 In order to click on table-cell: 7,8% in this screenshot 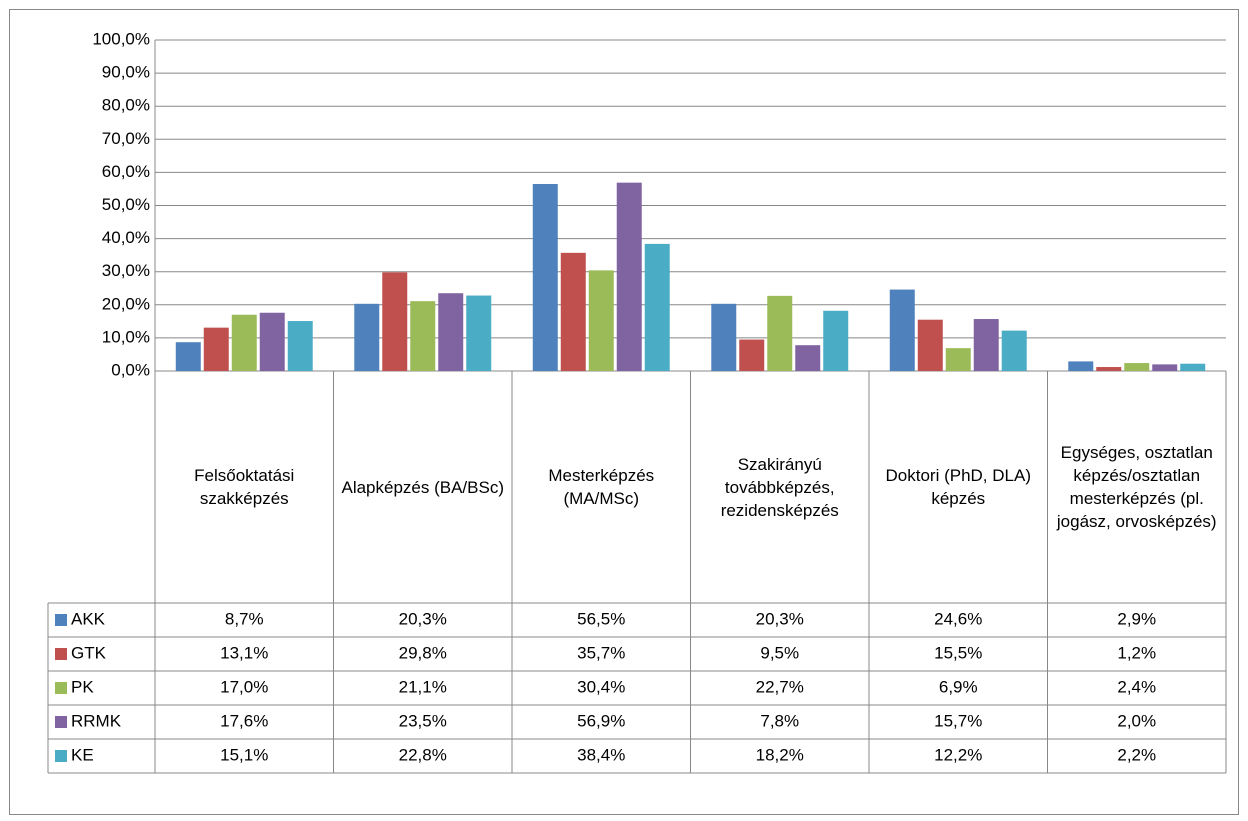, I will do `click(779, 720)`.